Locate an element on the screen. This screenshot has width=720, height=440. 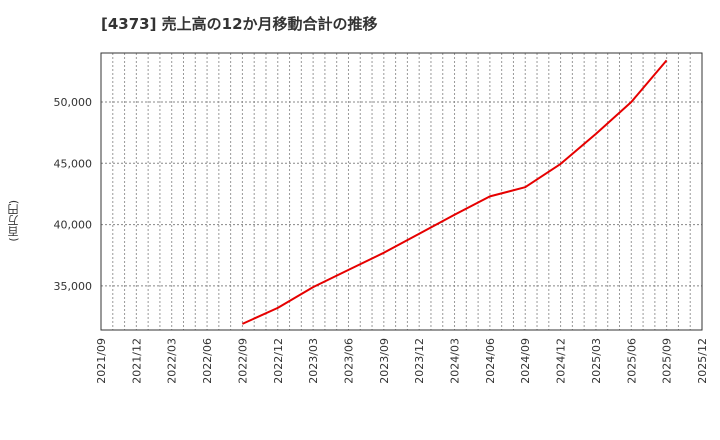
x-tick-label: 2025/06 is located at coordinates (631, 361).